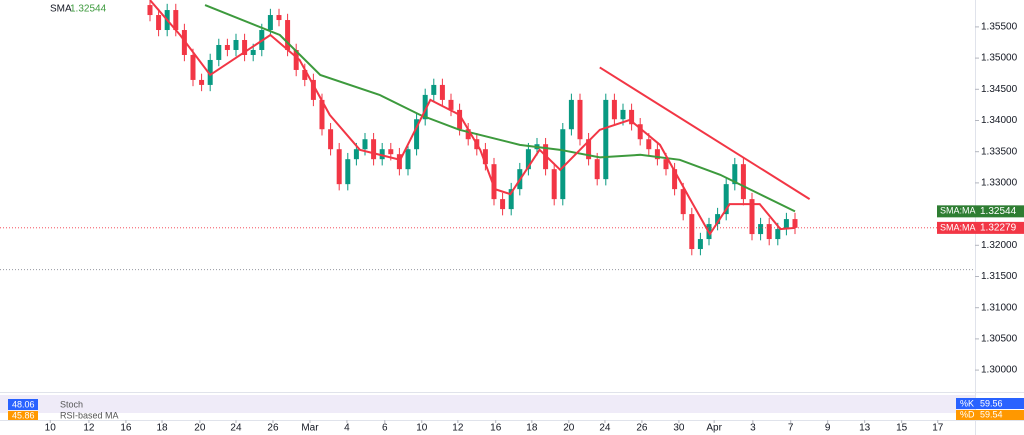 This screenshot has height=435, width=1024. Describe the element at coordinates (938, 428) in the screenshot. I see `x-tick-label: 17` at that location.